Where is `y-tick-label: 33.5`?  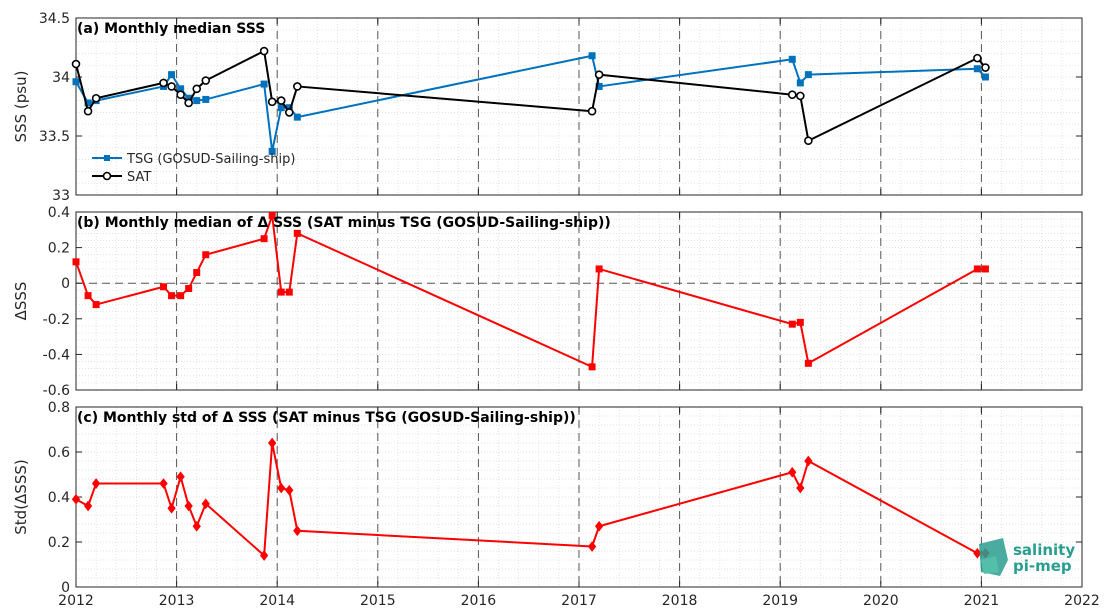
y-tick-label: 33.5 is located at coordinates (54, 137).